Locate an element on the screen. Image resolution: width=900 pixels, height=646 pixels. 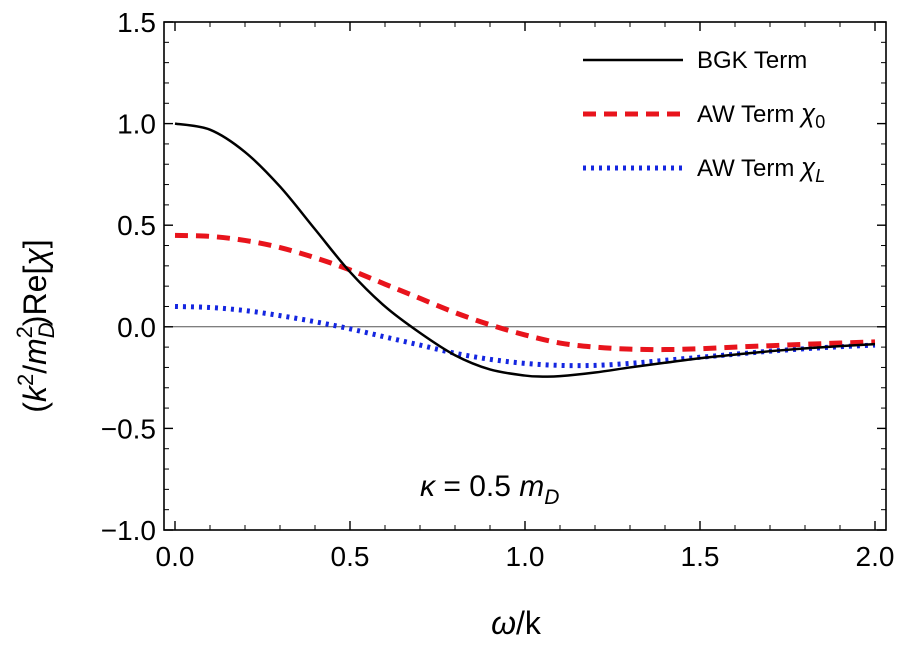
x-label-omega: ω is located at coordinates (503, 623).